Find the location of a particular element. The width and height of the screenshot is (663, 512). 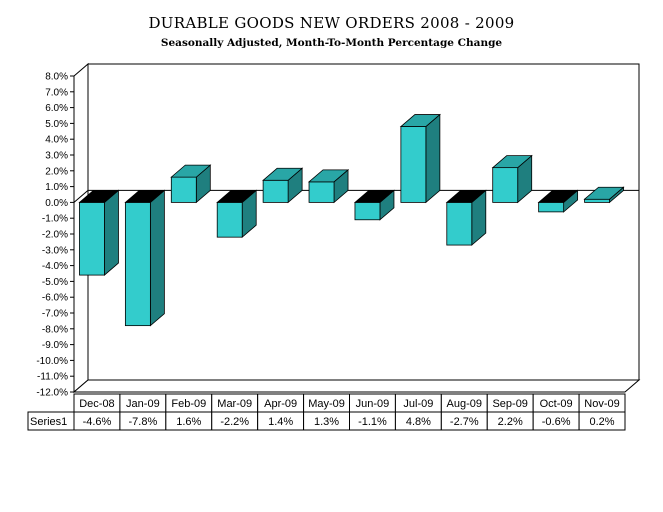

y-tick-label: 3.0% is located at coordinates (56, 156).